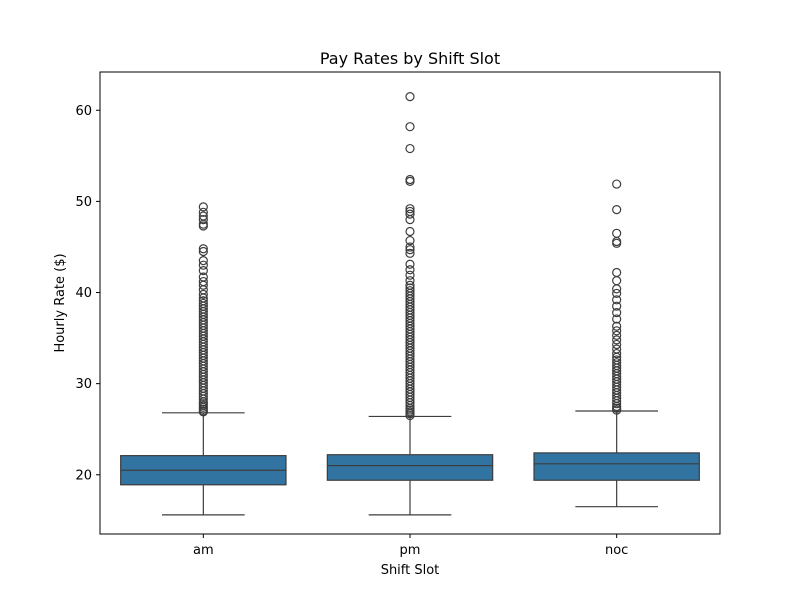  I want to click on y-axis-label: Hourly Rate ($), so click(60, 302).